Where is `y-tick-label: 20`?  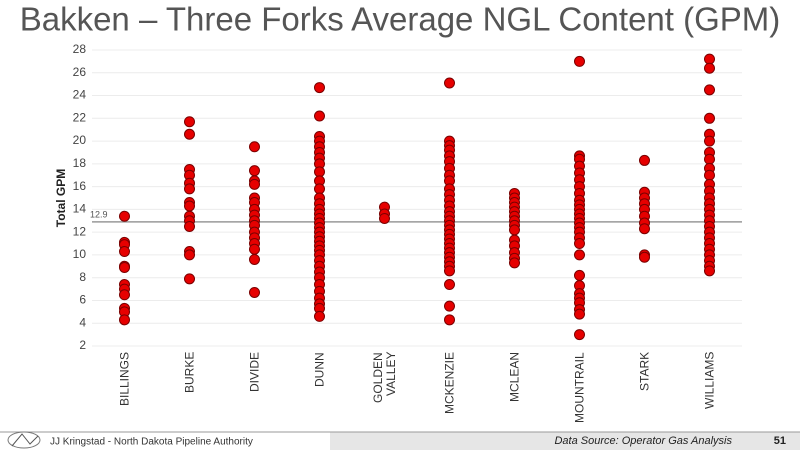 y-tick-label: 20 is located at coordinates (80, 140).